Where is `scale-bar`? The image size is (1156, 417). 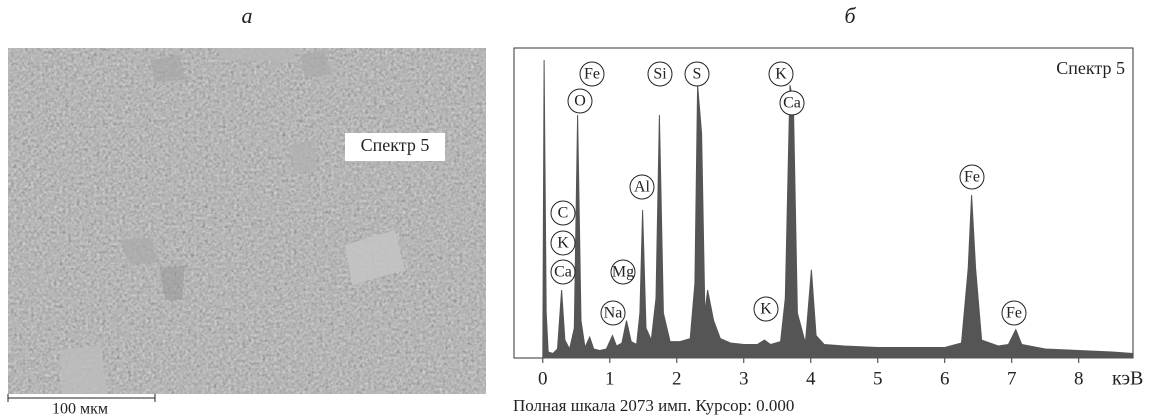
scale-bar is located at coordinates (81, 398).